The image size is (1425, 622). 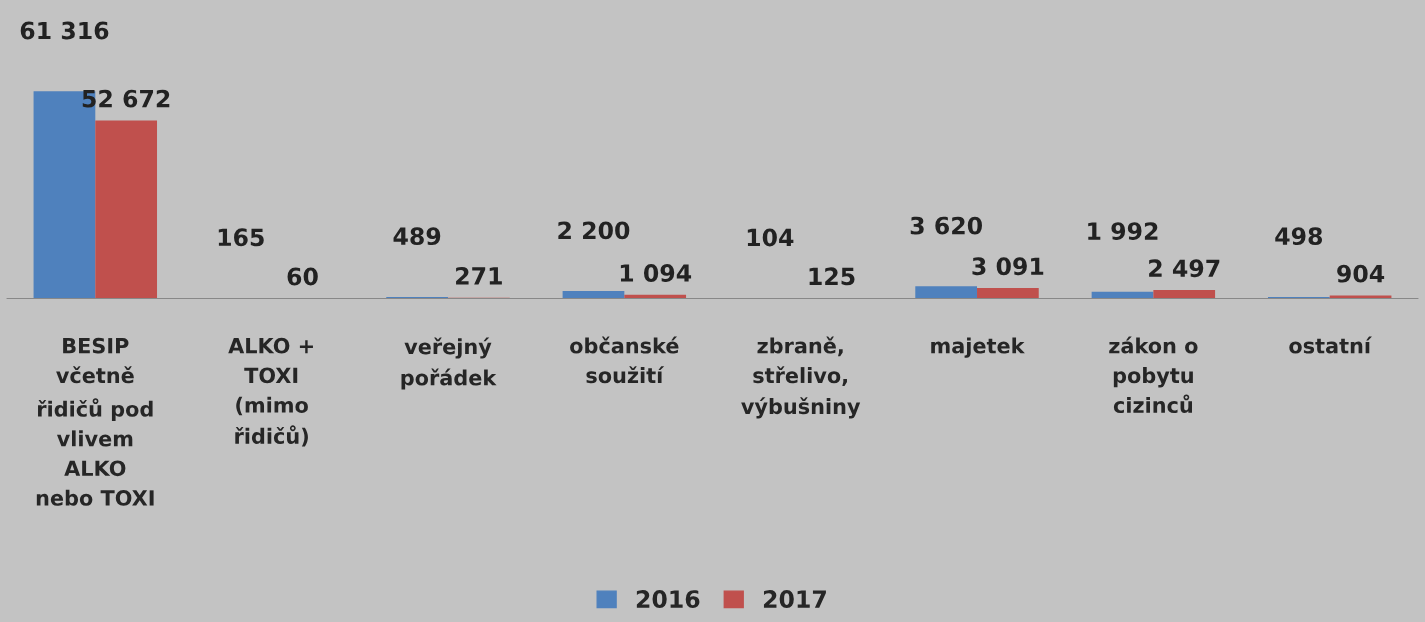 What do you see at coordinates (417, 236) in the screenshot?
I see `data-label: 489` at bounding box center [417, 236].